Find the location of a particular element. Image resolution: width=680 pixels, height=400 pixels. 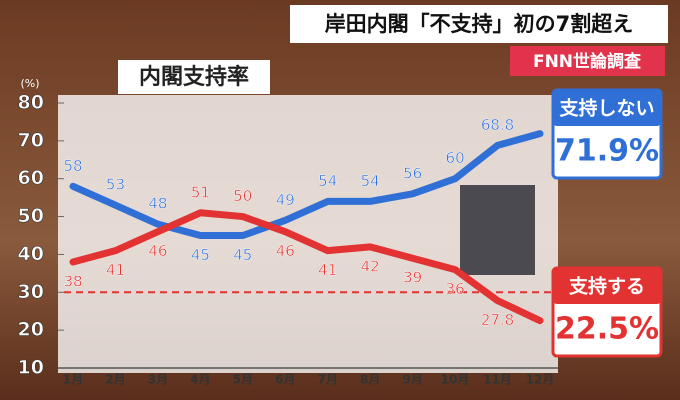

x-tick-label: 6月 is located at coordinates (285, 380).